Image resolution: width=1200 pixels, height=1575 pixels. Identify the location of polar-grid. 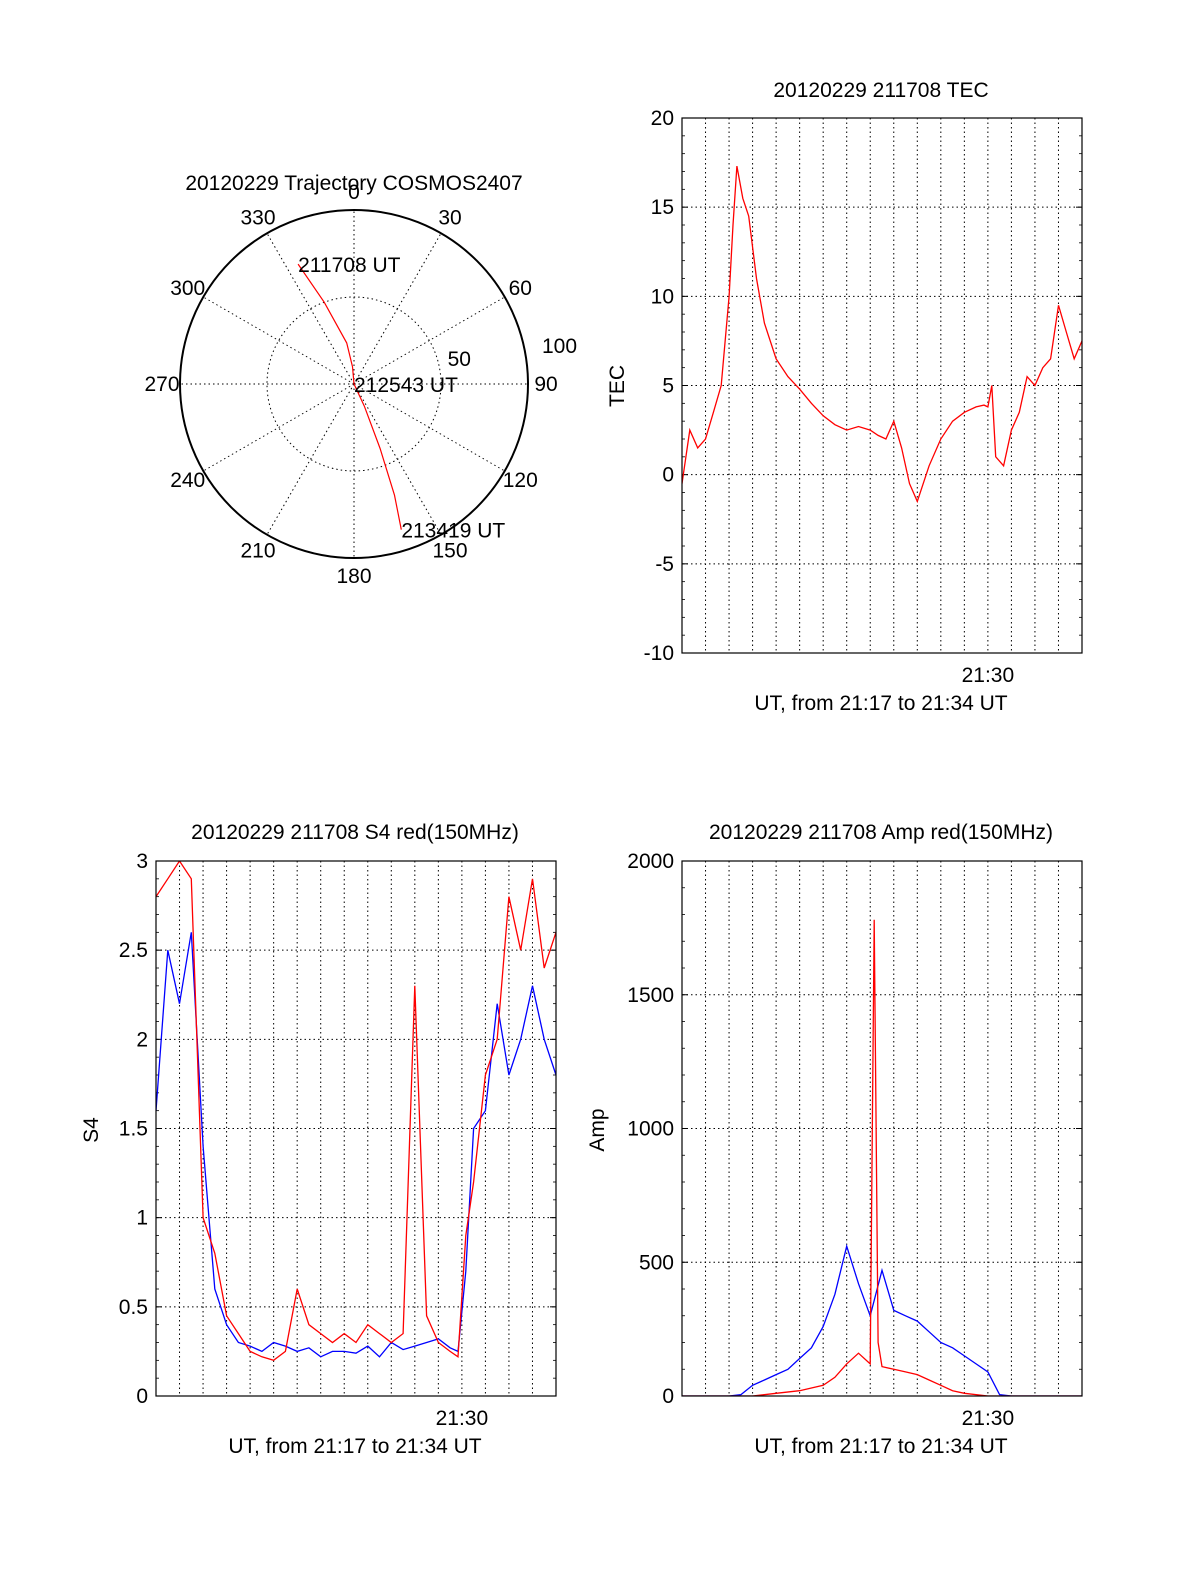
(354, 384).